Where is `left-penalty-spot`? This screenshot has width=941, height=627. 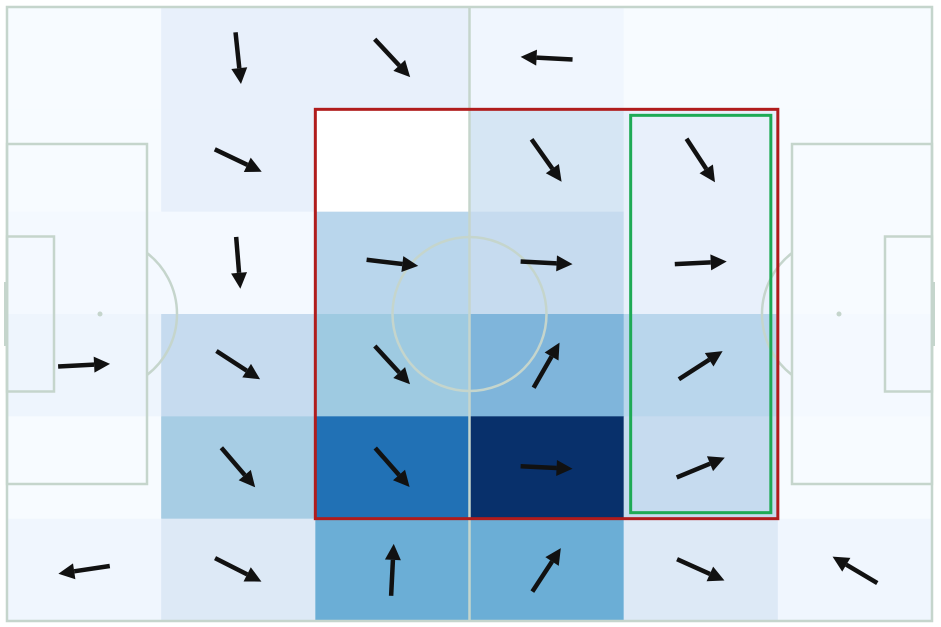 left-penalty-spot is located at coordinates (100, 314).